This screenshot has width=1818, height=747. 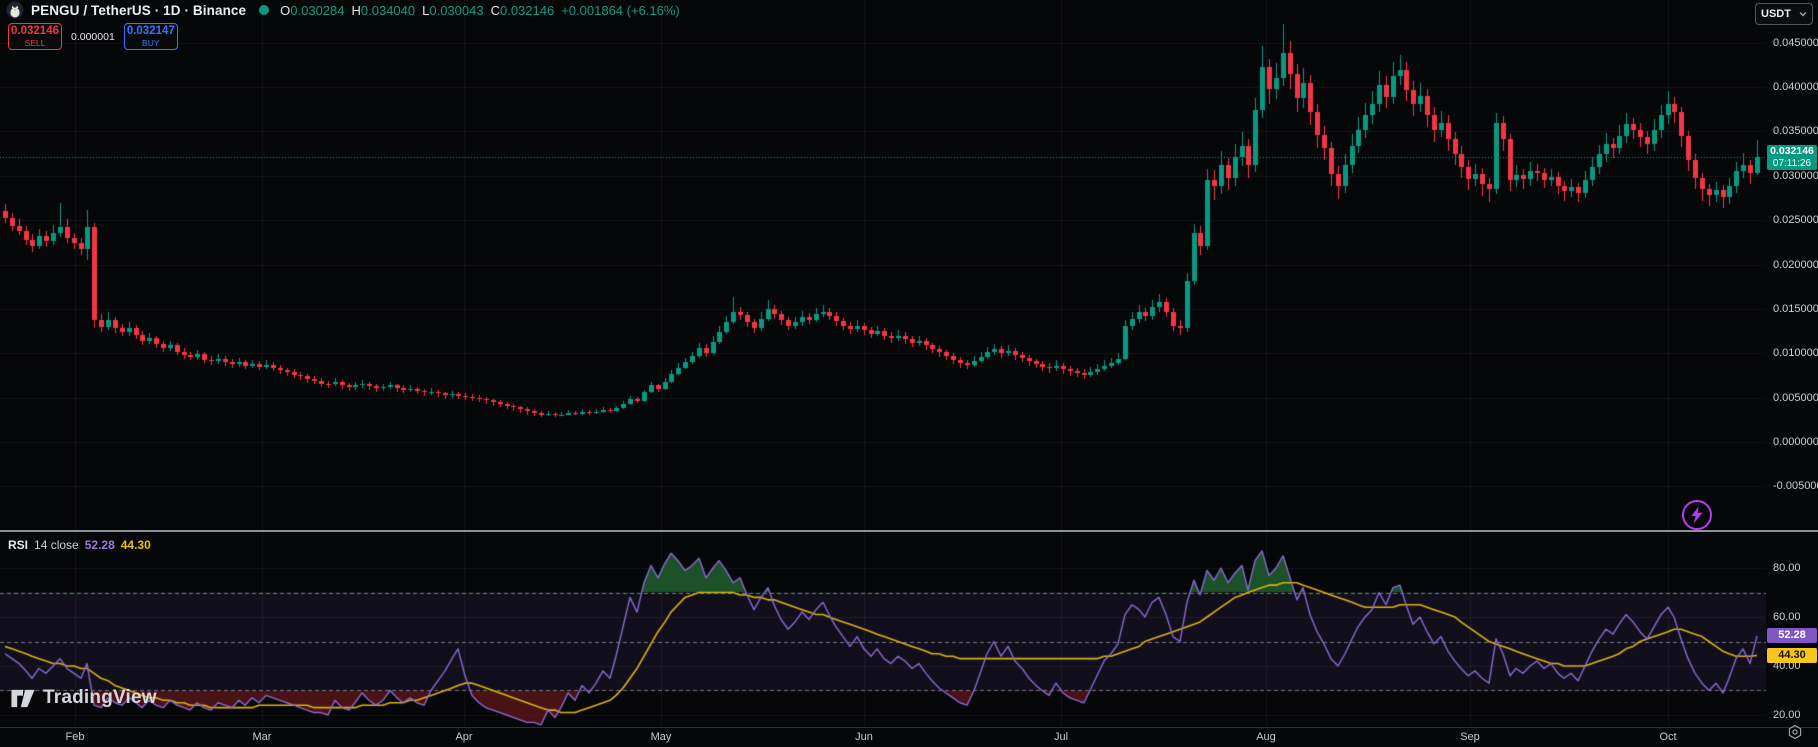 I want to click on time-axis-month-label: Jul, so click(x=1061, y=737).